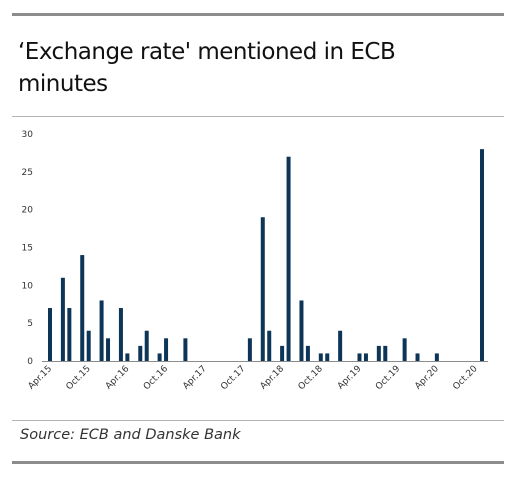 The width and height of the screenshot is (517, 478). Describe the element at coordinates (28, 135) in the screenshot. I see `y-tick-label: 30` at that location.